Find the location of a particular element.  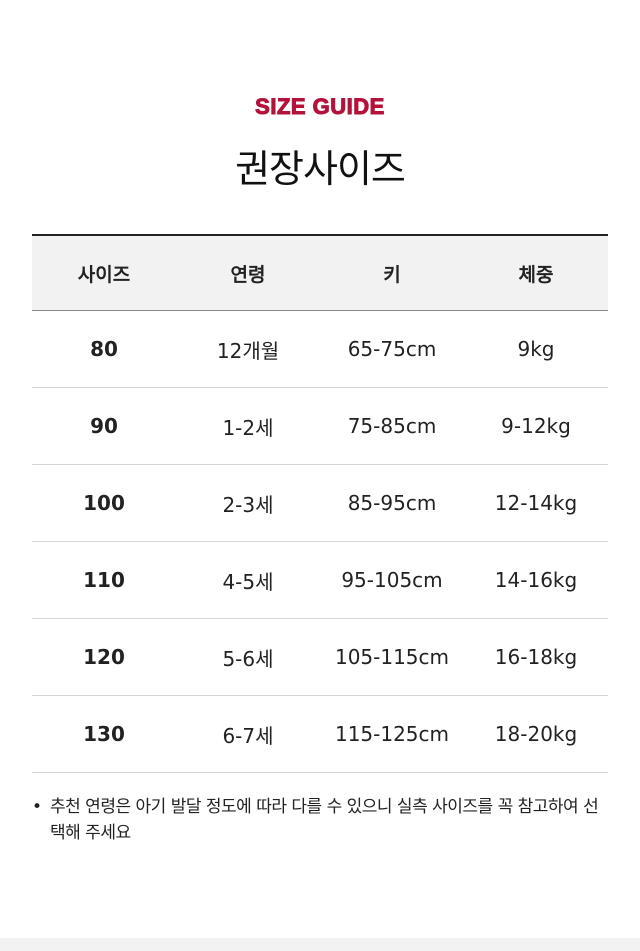

cell-age: 12개월 is located at coordinates (248, 350).